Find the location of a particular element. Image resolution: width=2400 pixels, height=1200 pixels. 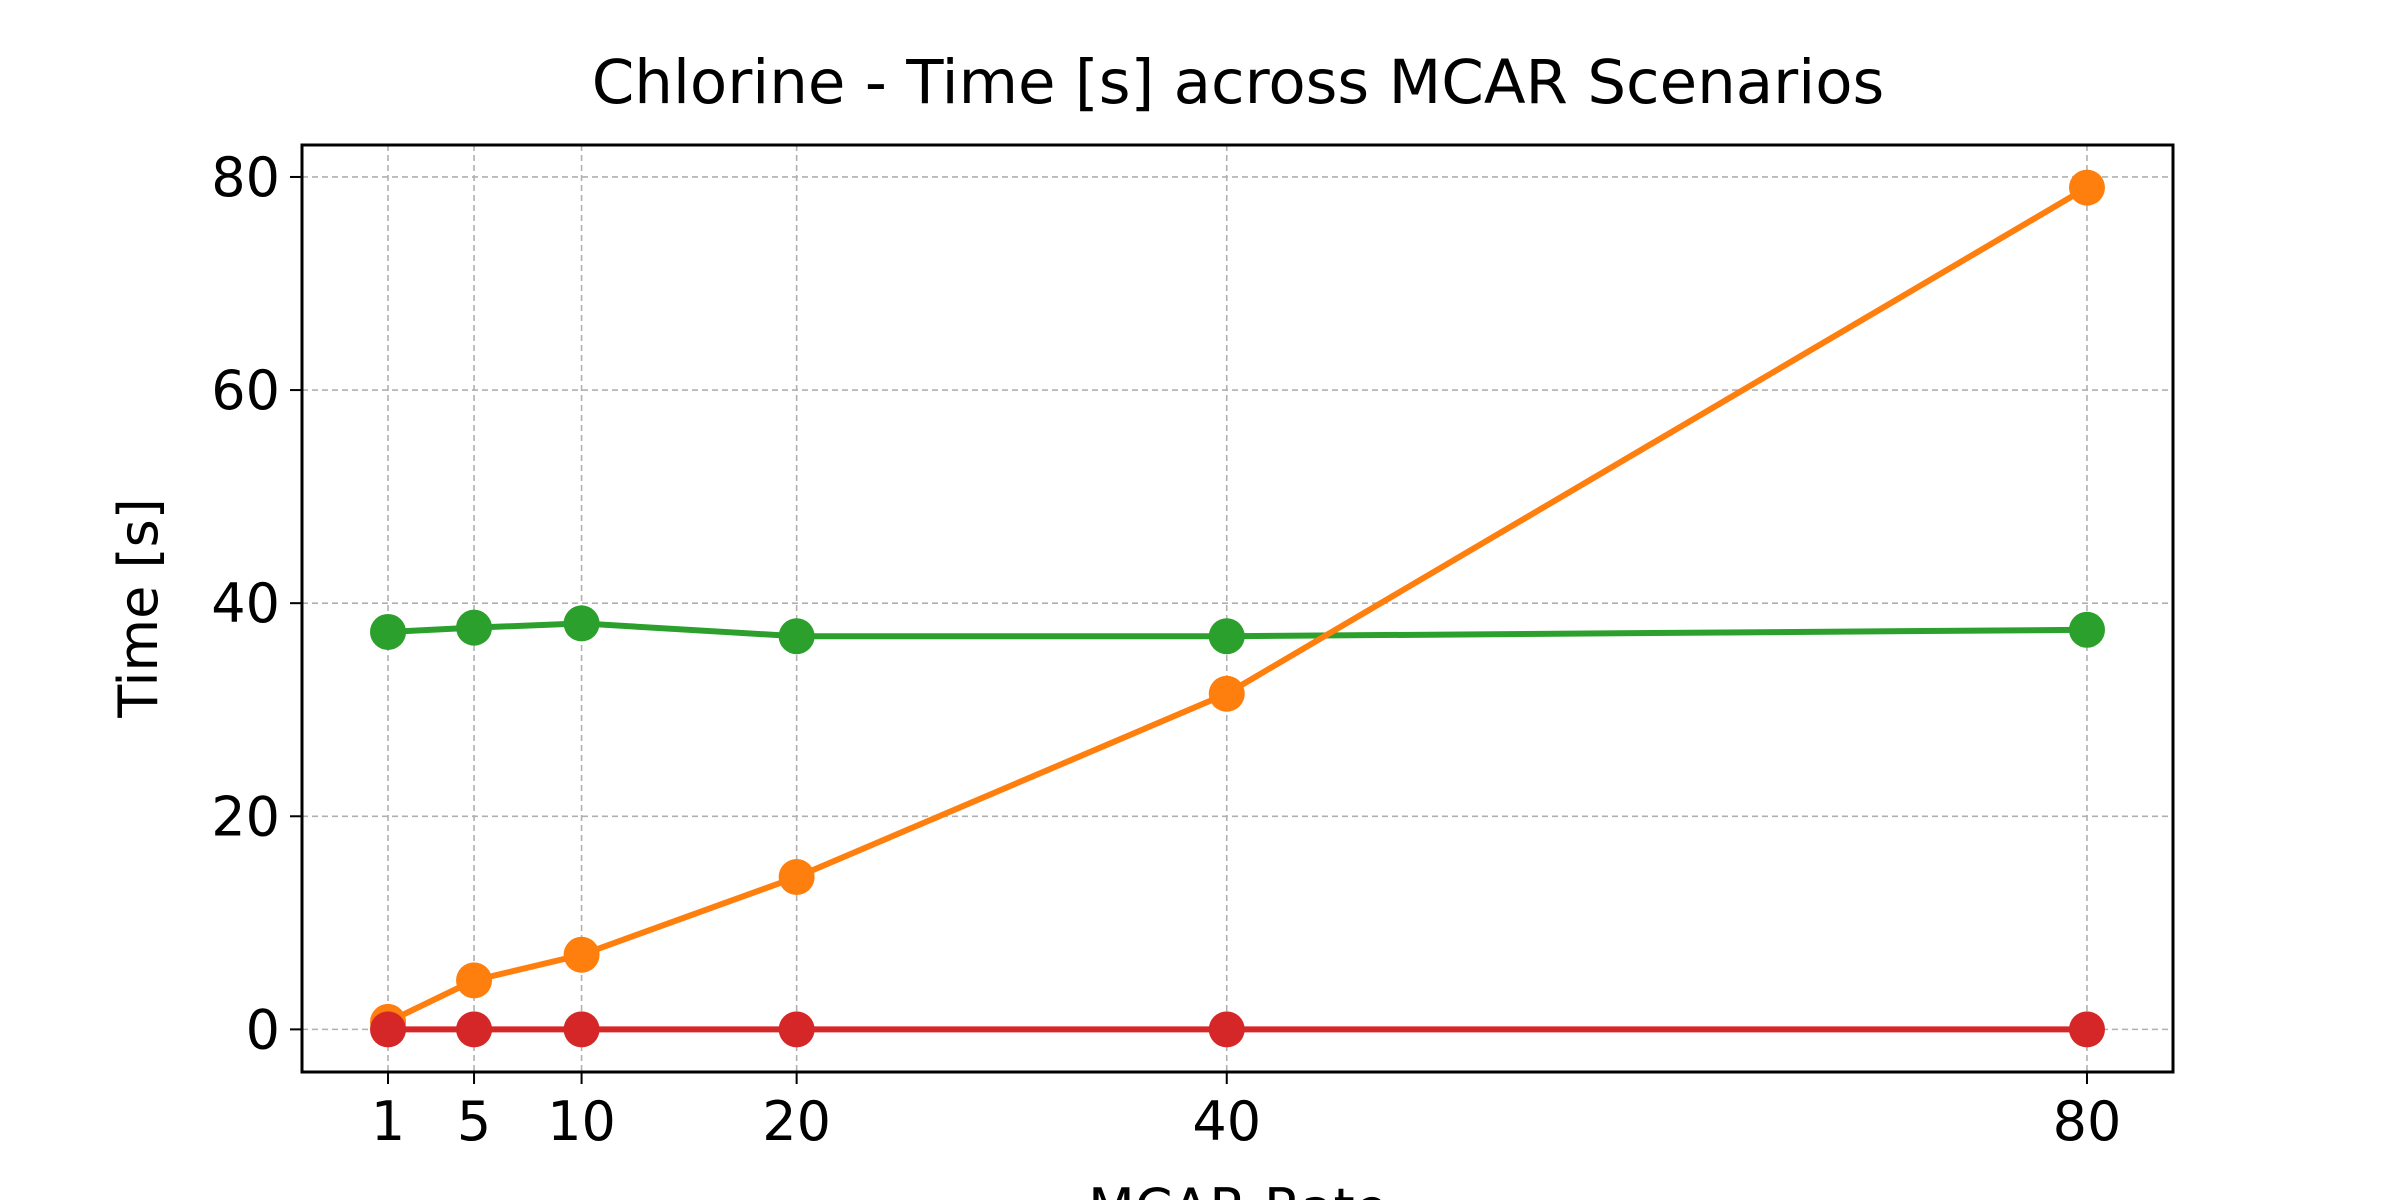

y-tick-label: 80 is located at coordinates (245, 177).